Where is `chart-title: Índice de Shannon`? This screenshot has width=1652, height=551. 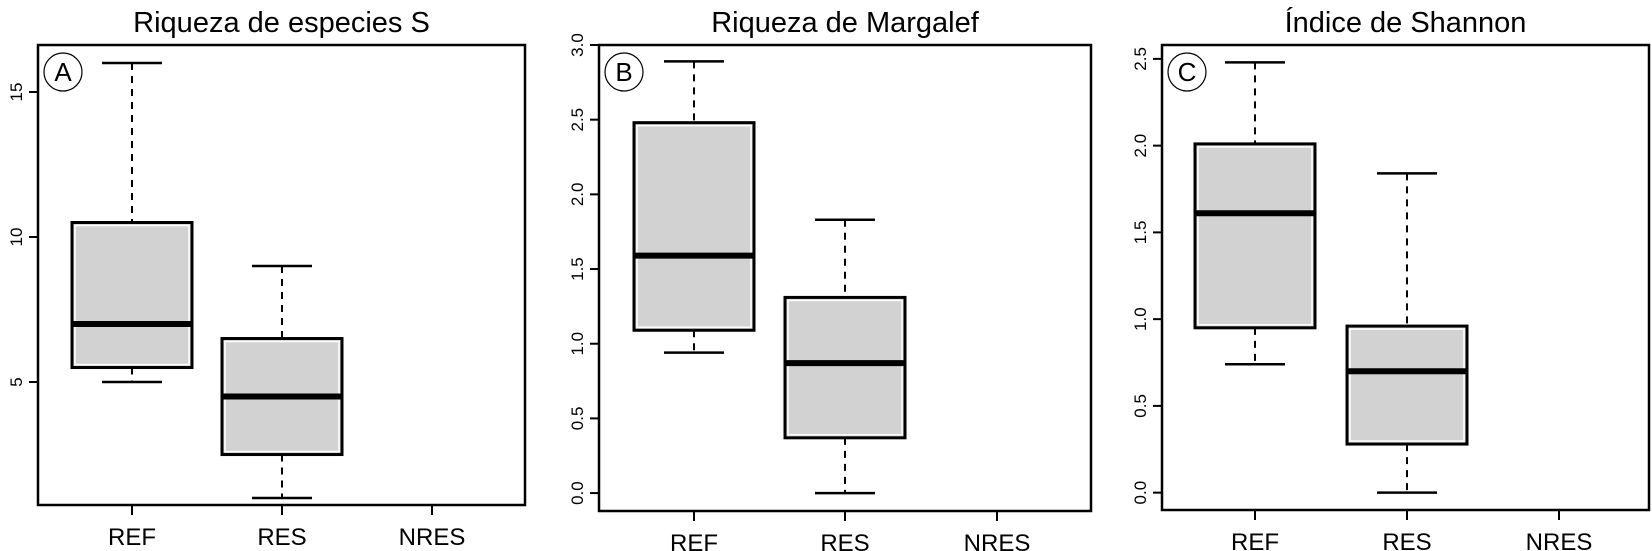
chart-title: Índice de Shannon is located at coordinates (1406, 22).